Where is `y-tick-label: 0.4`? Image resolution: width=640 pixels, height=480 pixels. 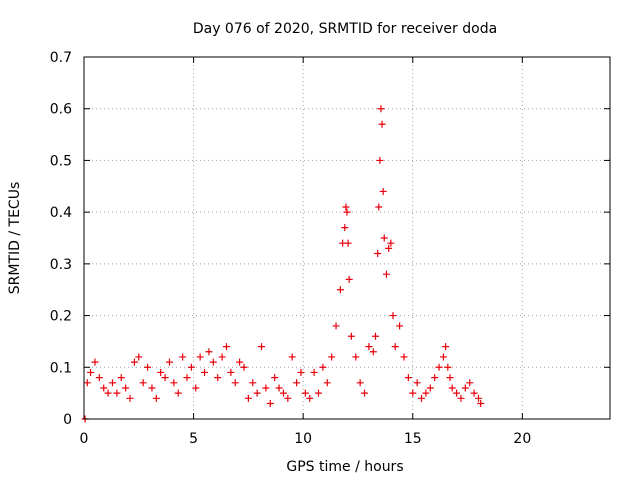
y-tick-label: 0.4 is located at coordinates (61, 213).